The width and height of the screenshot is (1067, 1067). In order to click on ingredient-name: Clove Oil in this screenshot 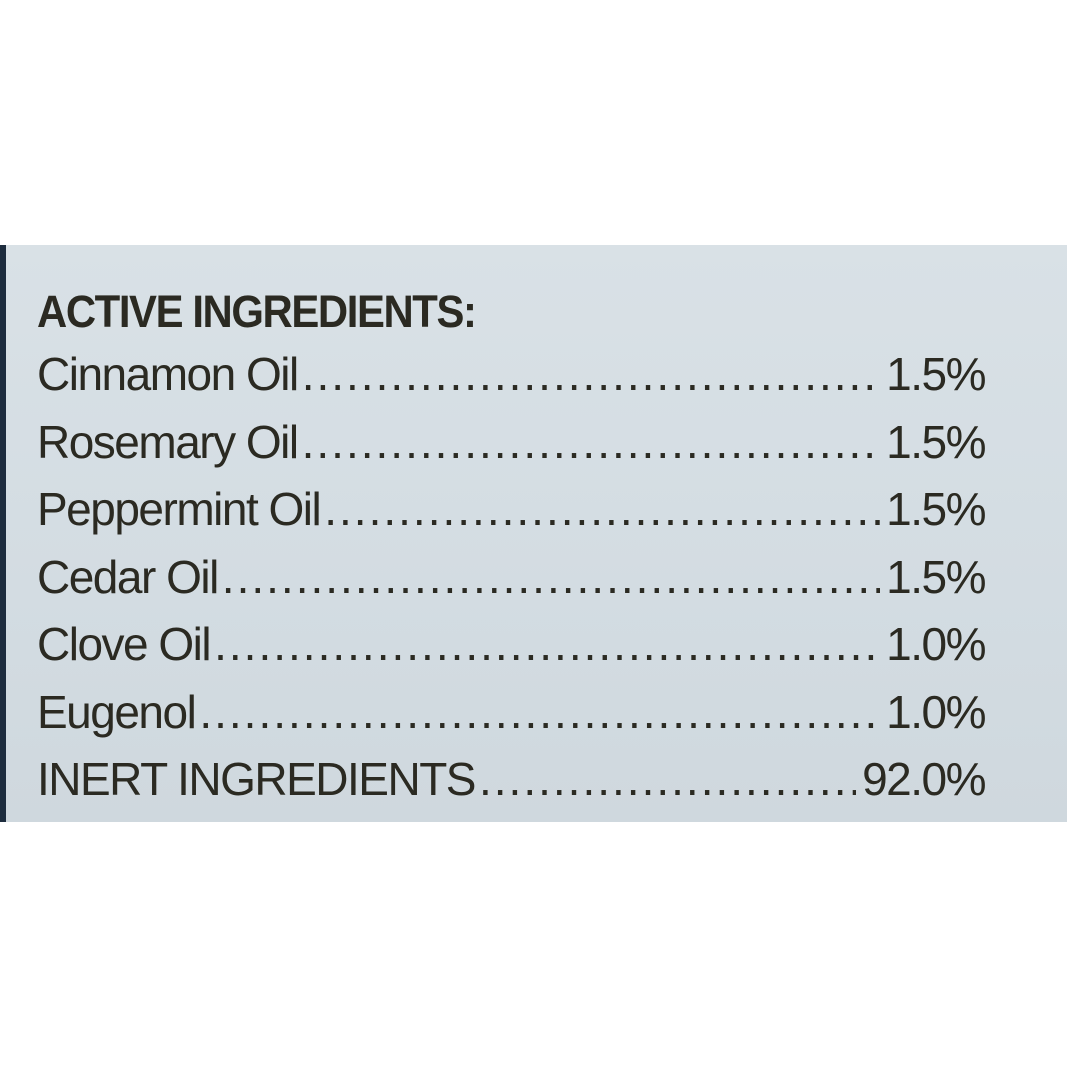, I will do `click(124, 644)`.